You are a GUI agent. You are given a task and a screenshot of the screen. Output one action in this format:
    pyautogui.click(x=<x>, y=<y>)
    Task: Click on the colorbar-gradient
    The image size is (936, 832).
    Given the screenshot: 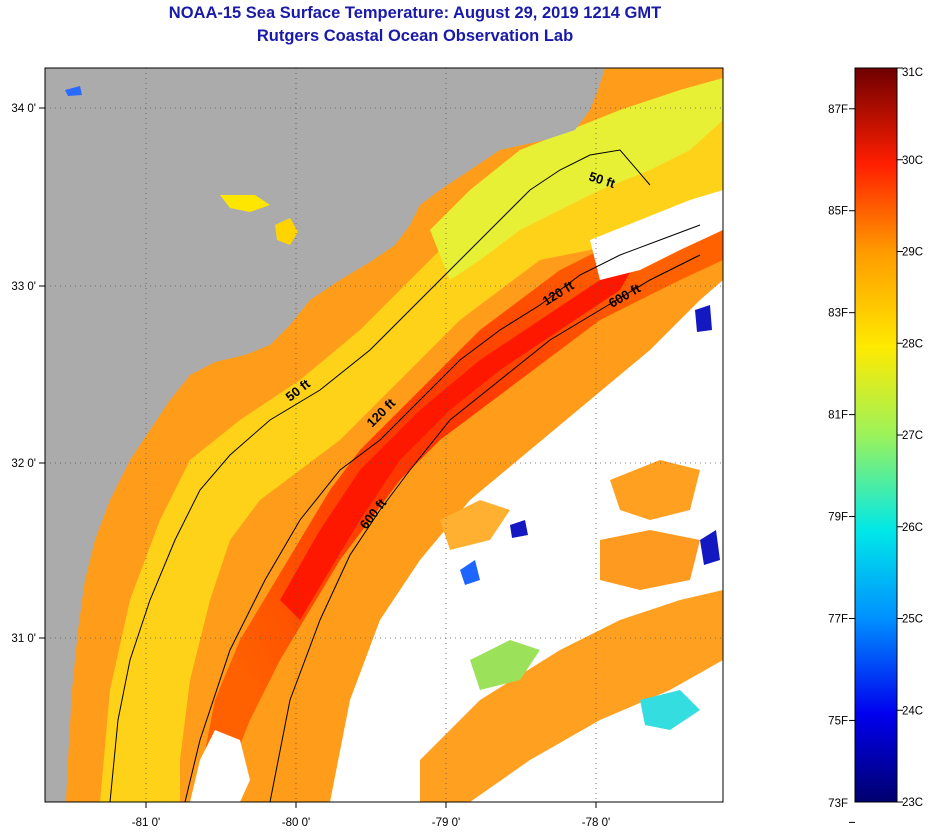 What is the action you would take?
    pyautogui.click(x=876, y=435)
    